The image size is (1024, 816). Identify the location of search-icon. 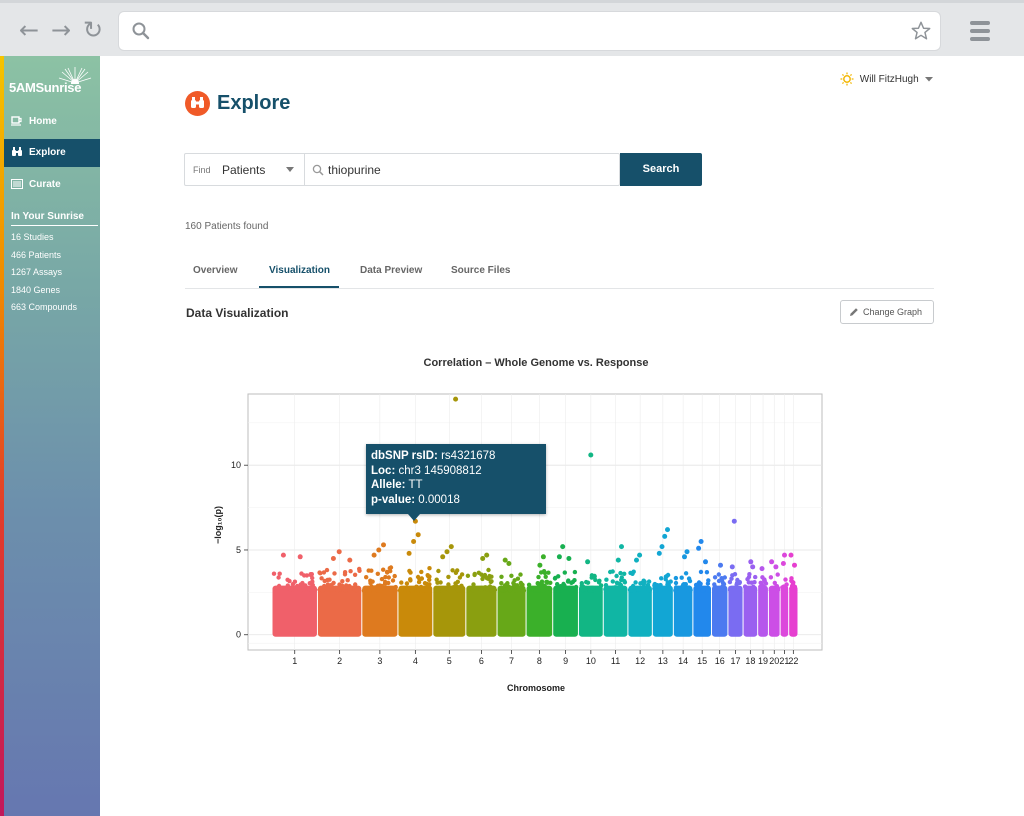
(318, 170).